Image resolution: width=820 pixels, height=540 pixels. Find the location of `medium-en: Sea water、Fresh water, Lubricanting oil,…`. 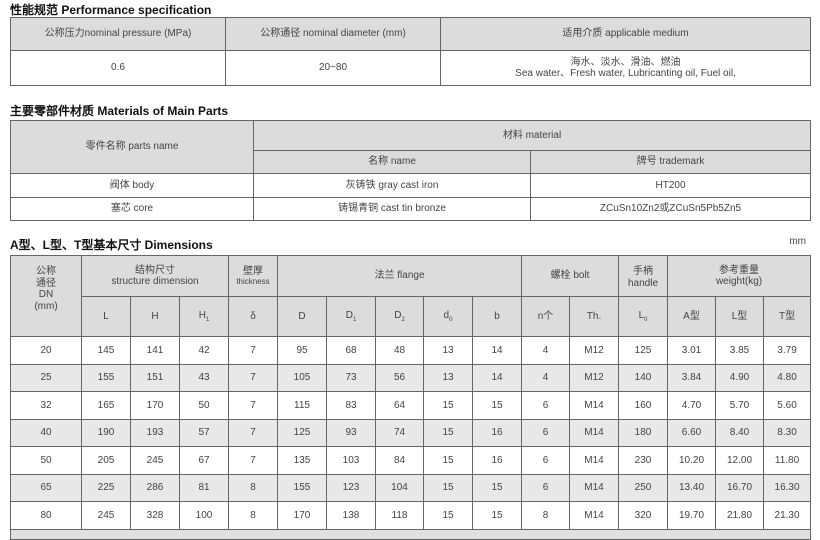

medium-en: Sea water、Fresh water, Lubricanting oil,… is located at coordinates (625, 73).